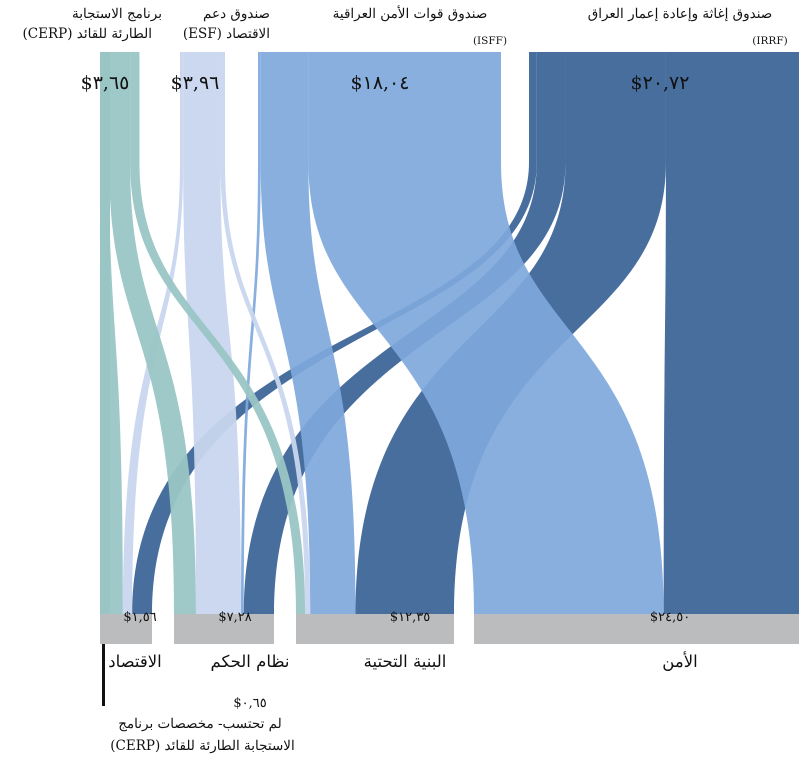 The image size is (799, 768). I want to click on source-abbr-isff: (ISFF), so click(490, 41).